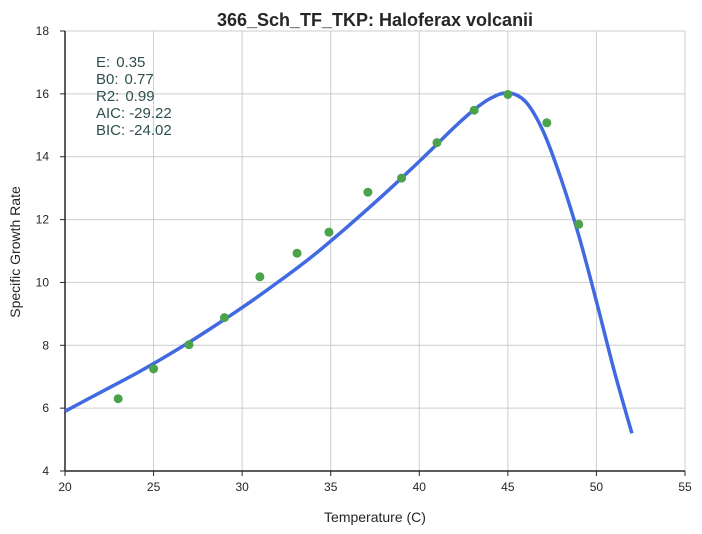  I want to click on stat-b0: B0: 0.77, so click(125, 79).